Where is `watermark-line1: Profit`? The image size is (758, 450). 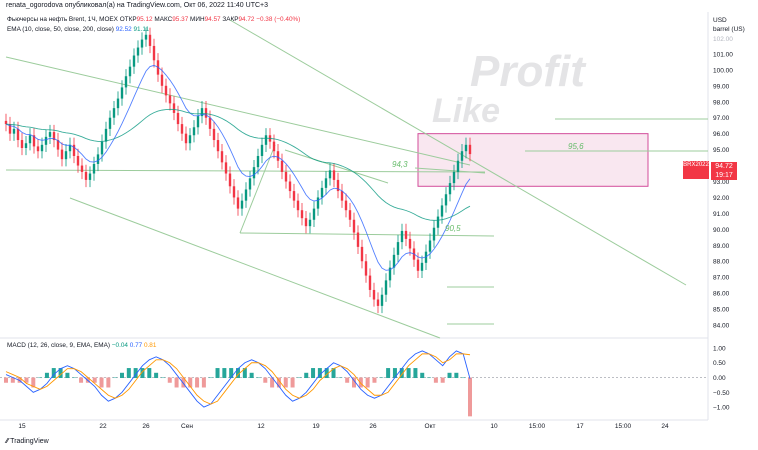
watermark-line1: Profit is located at coordinates (528, 71).